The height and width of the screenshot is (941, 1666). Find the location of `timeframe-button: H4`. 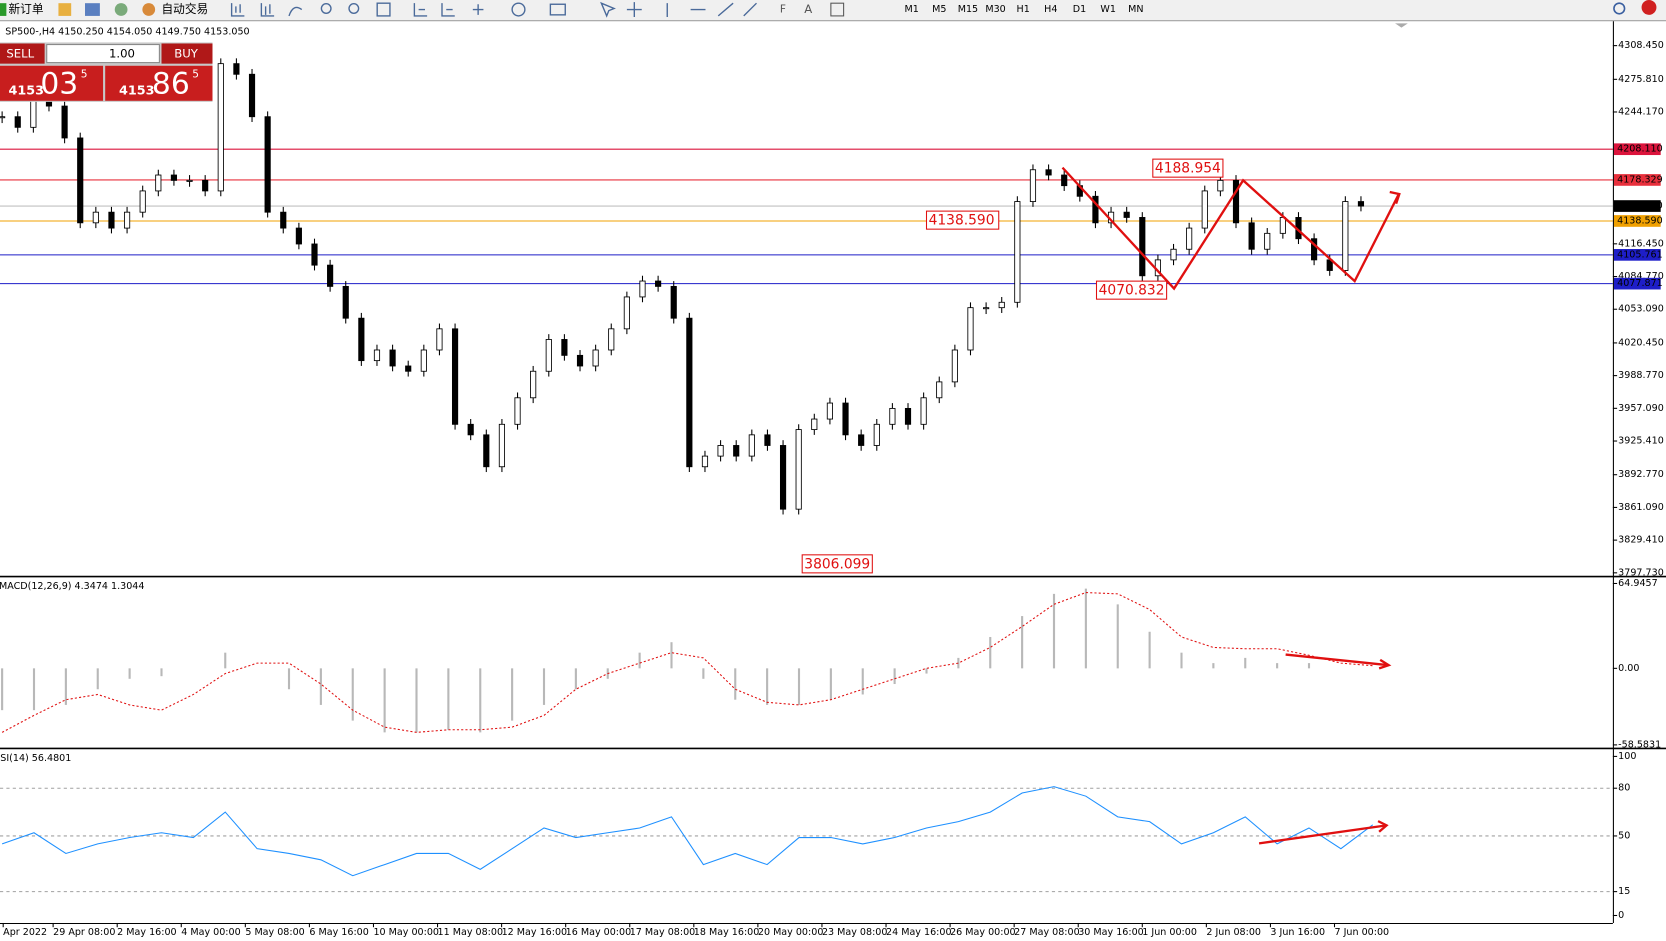

timeframe-button: H4 is located at coordinates (1050, 9).